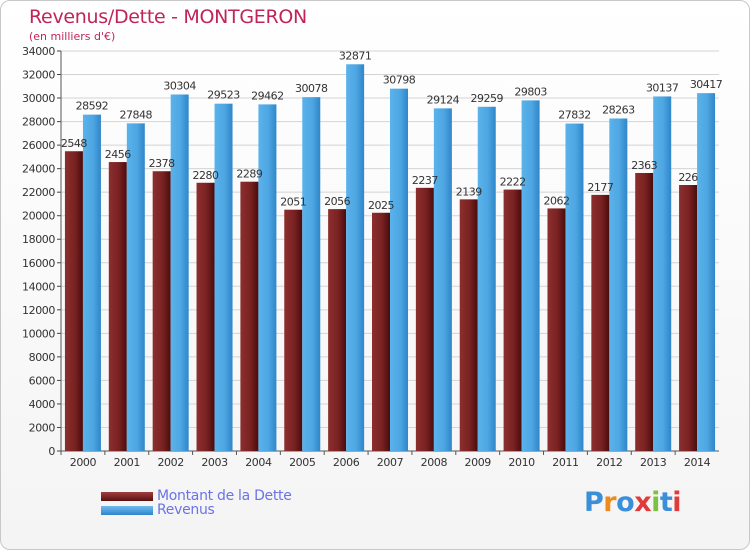  I want to click on data-label-revenue: 32871, so click(355, 55).